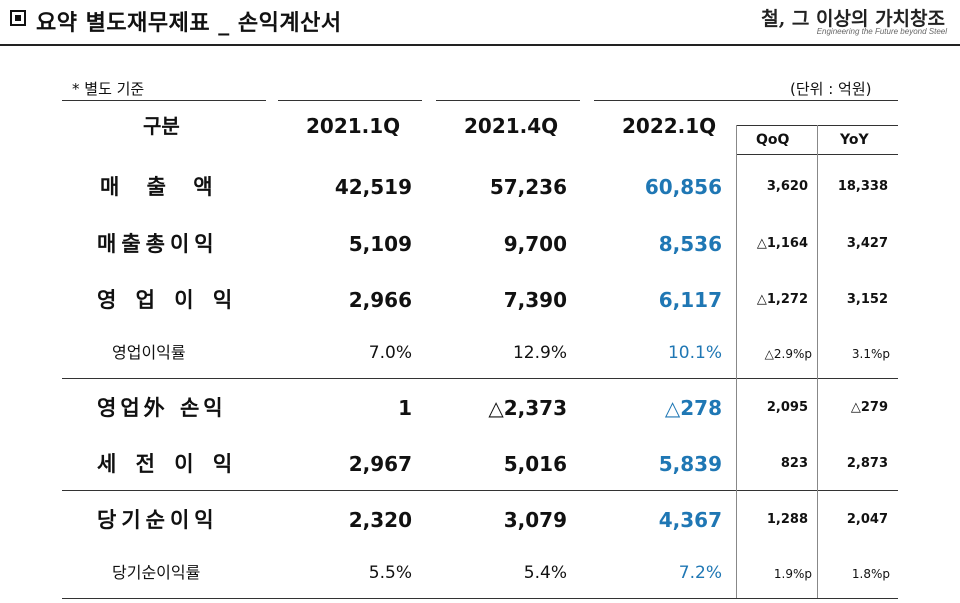 The height and width of the screenshot is (603, 960). What do you see at coordinates (700, 573) in the screenshot?
I see `value-2022-1q: 7.2%` at bounding box center [700, 573].